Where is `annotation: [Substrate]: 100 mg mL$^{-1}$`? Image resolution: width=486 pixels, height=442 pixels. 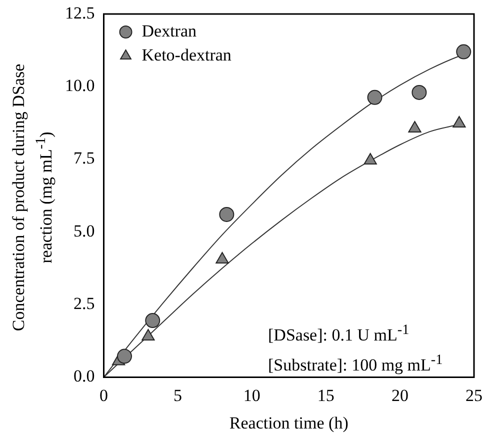
annotation: [Substrate]: 100 mg mL$^{-1}$ is located at coordinates (355, 363).